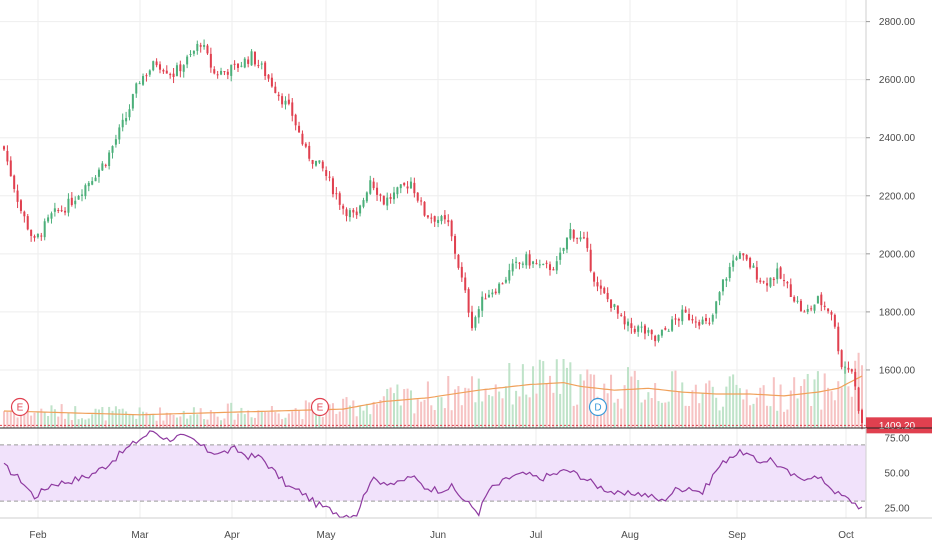 The image size is (932, 550). What do you see at coordinates (441, 535) in the screenshot?
I see `time-axis: Feb Mar Apr May Jun Jul Aug Sep Oct` at bounding box center [441, 535].